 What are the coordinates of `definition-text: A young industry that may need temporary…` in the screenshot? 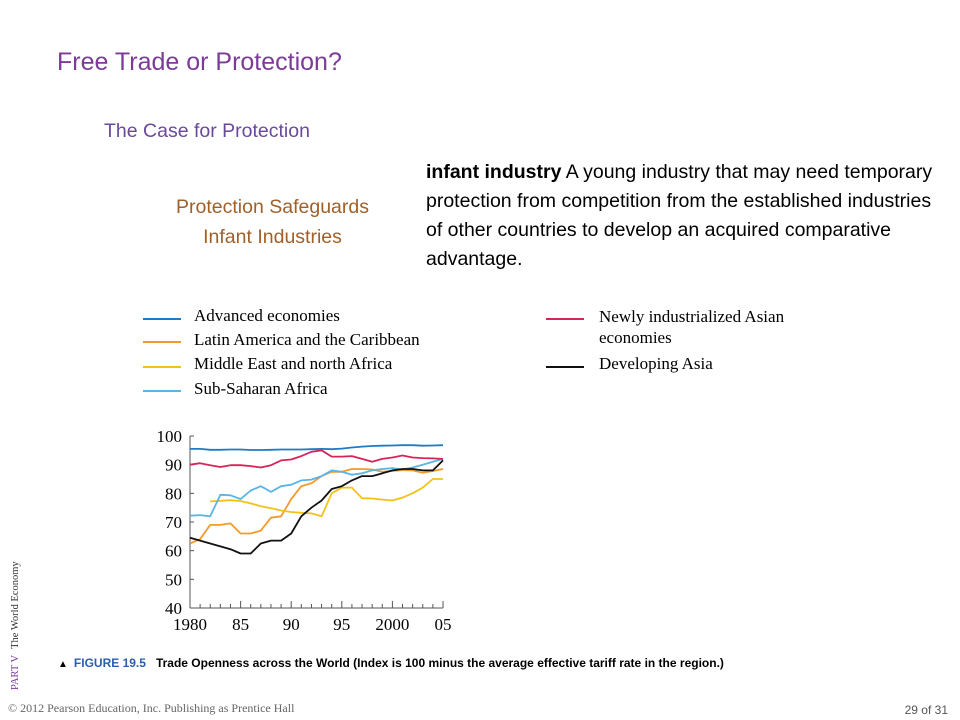 It's located at (679, 215).